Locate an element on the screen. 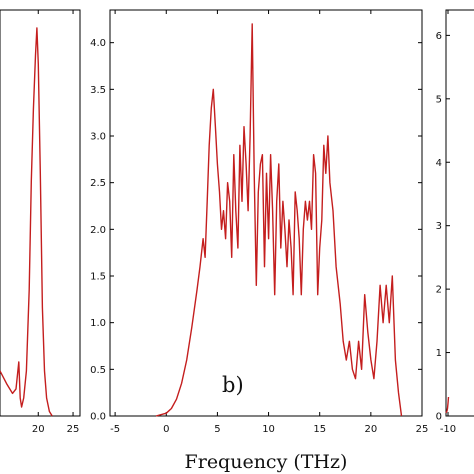 The image size is (474, 474). y-tick-label: 3 is located at coordinates (439, 226).